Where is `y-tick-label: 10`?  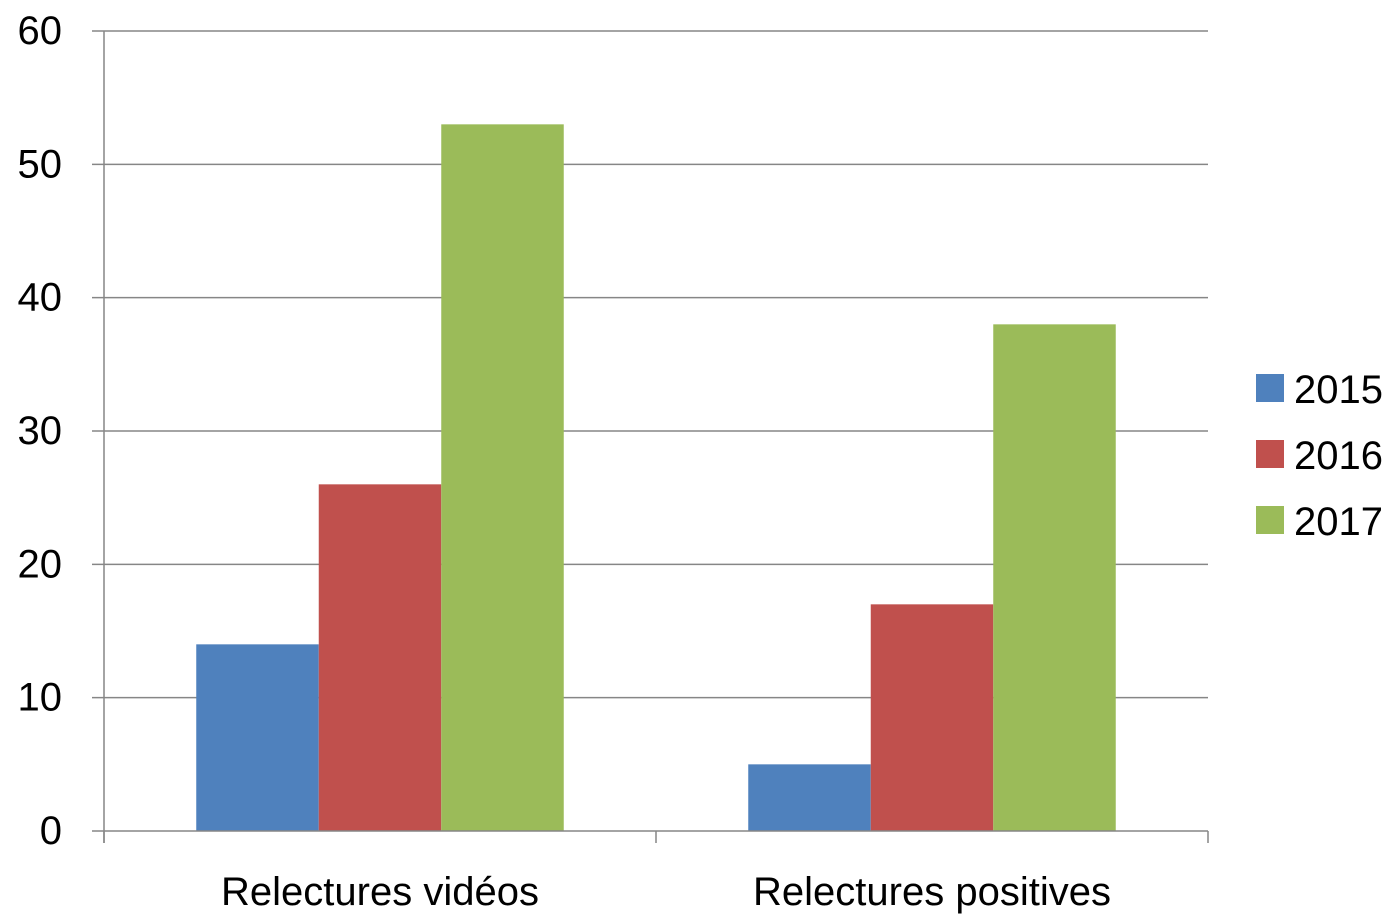
y-tick-label: 10 is located at coordinates (40, 698).